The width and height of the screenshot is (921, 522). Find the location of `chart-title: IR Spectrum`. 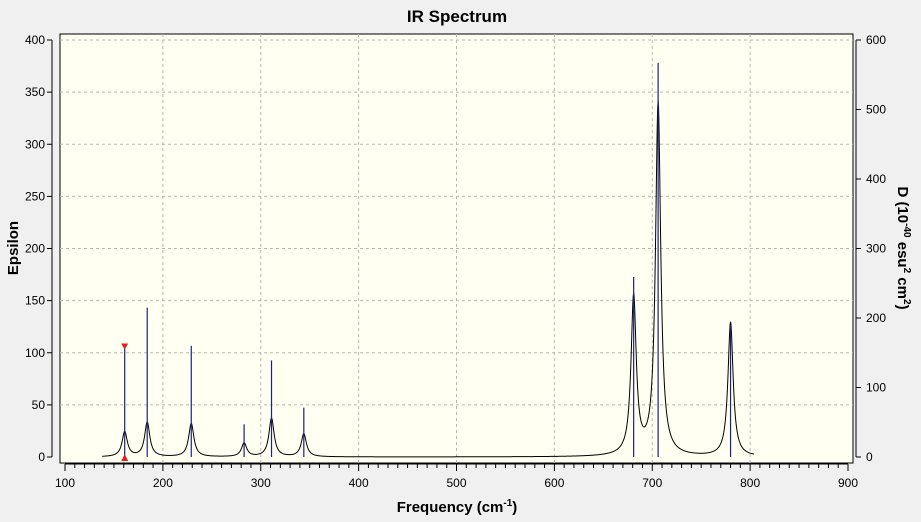

chart-title: IR Spectrum is located at coordinates (457, 16).